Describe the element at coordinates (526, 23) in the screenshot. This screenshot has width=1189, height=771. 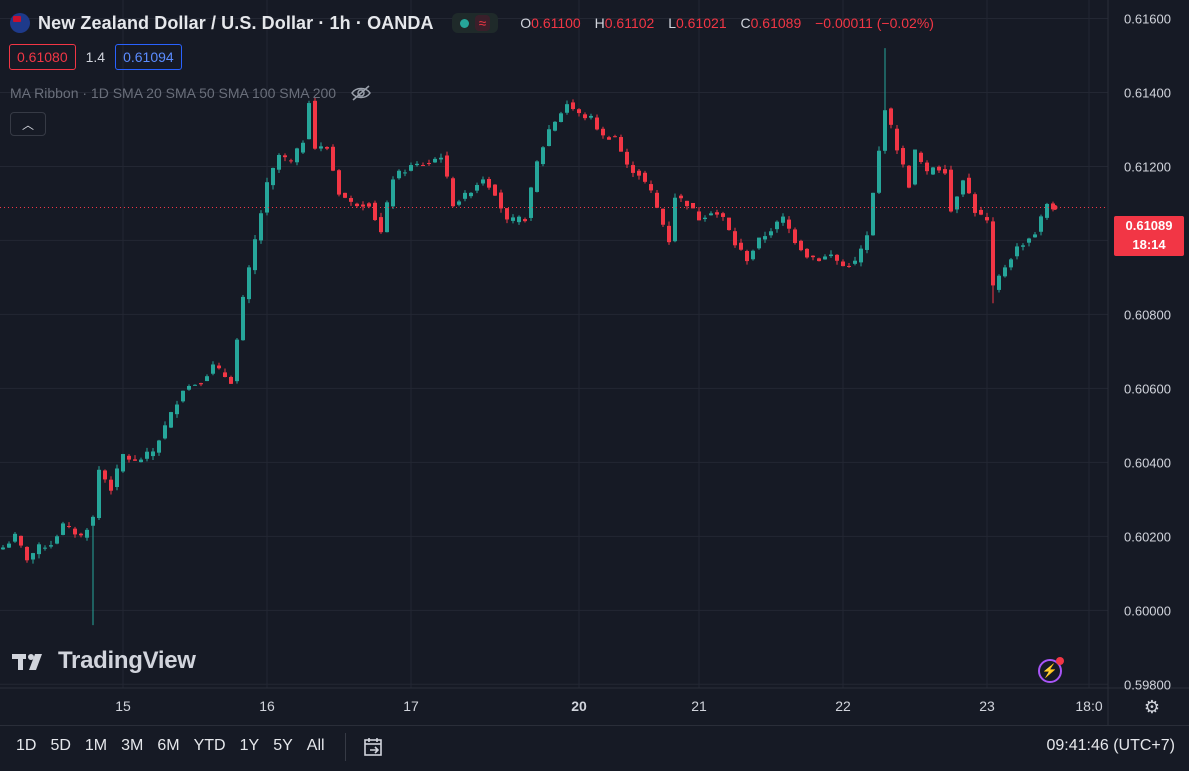
I see `open-label: O` at that location.